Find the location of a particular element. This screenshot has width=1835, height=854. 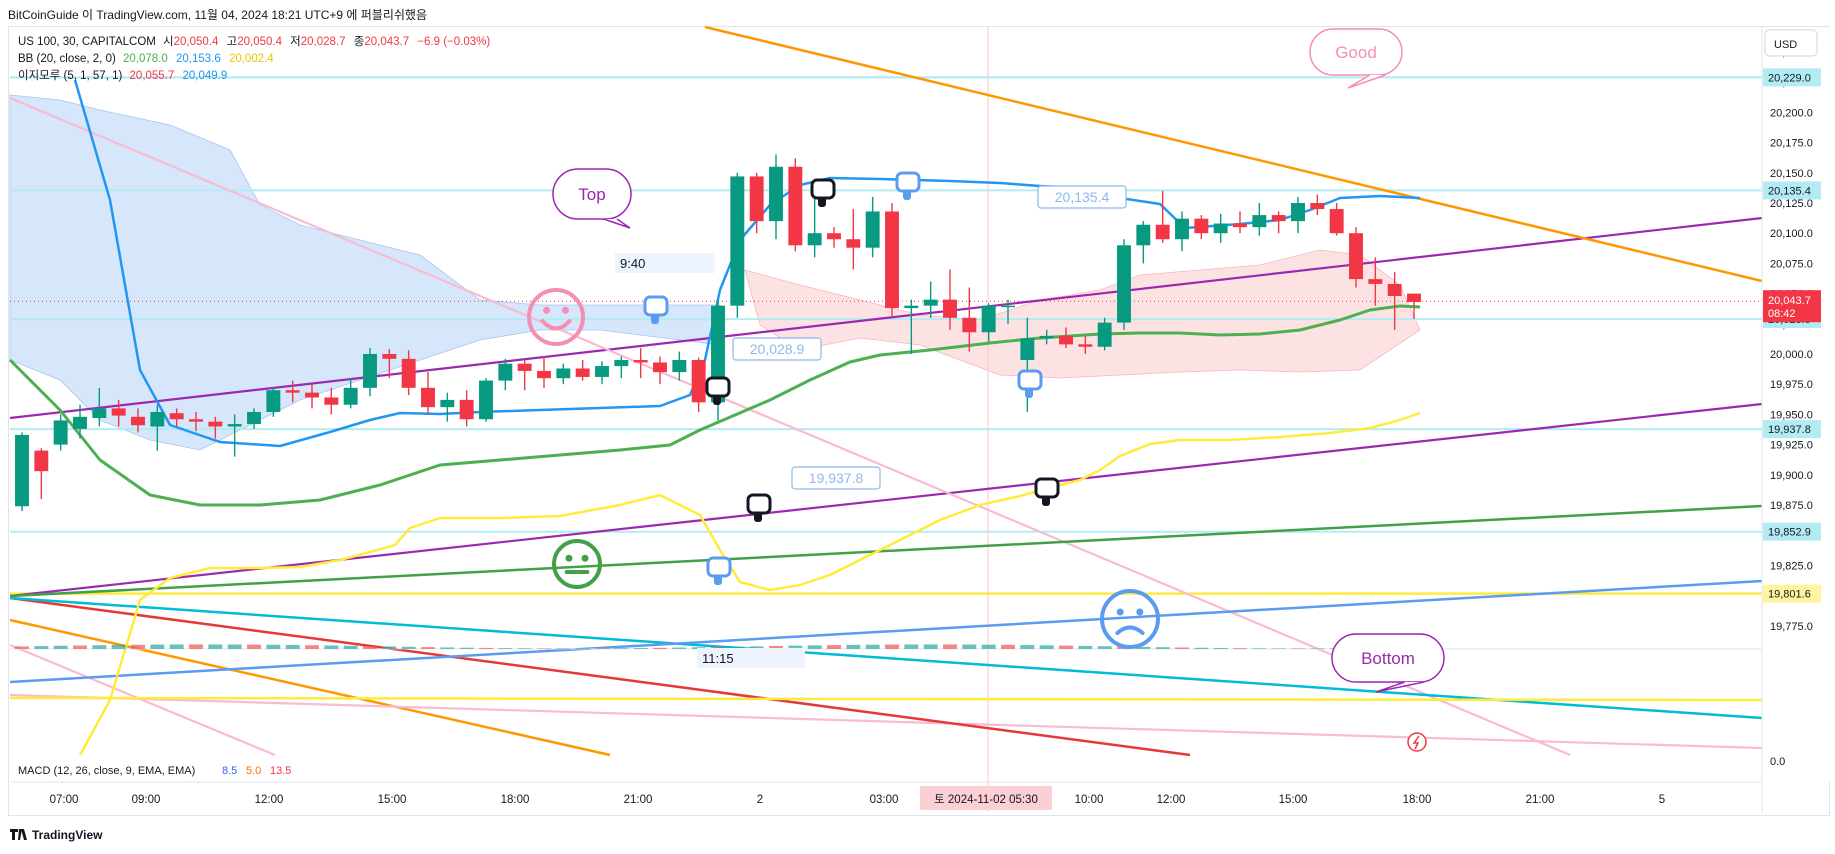

y-tick-label: 20,150.0 is located at coordinates (1791, 174).